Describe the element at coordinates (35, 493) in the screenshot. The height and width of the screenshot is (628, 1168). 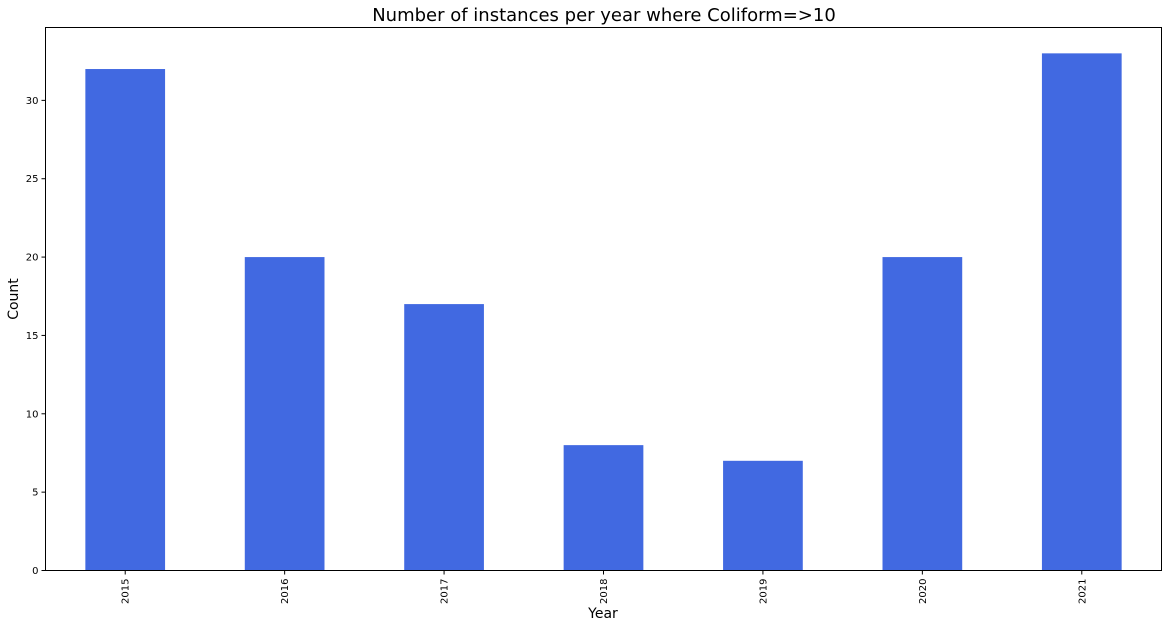
I see `y-tick-label: 5` at that location.